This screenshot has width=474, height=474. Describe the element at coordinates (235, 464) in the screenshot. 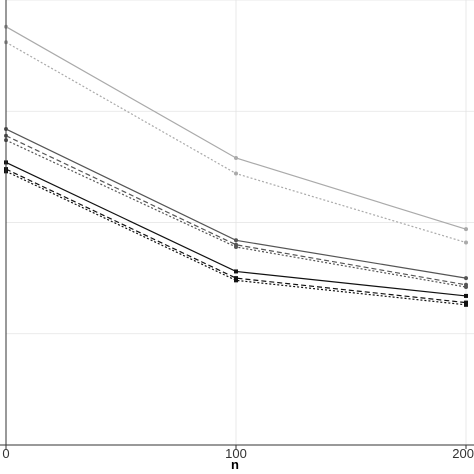

I see `x-axis-title: n` at that location.